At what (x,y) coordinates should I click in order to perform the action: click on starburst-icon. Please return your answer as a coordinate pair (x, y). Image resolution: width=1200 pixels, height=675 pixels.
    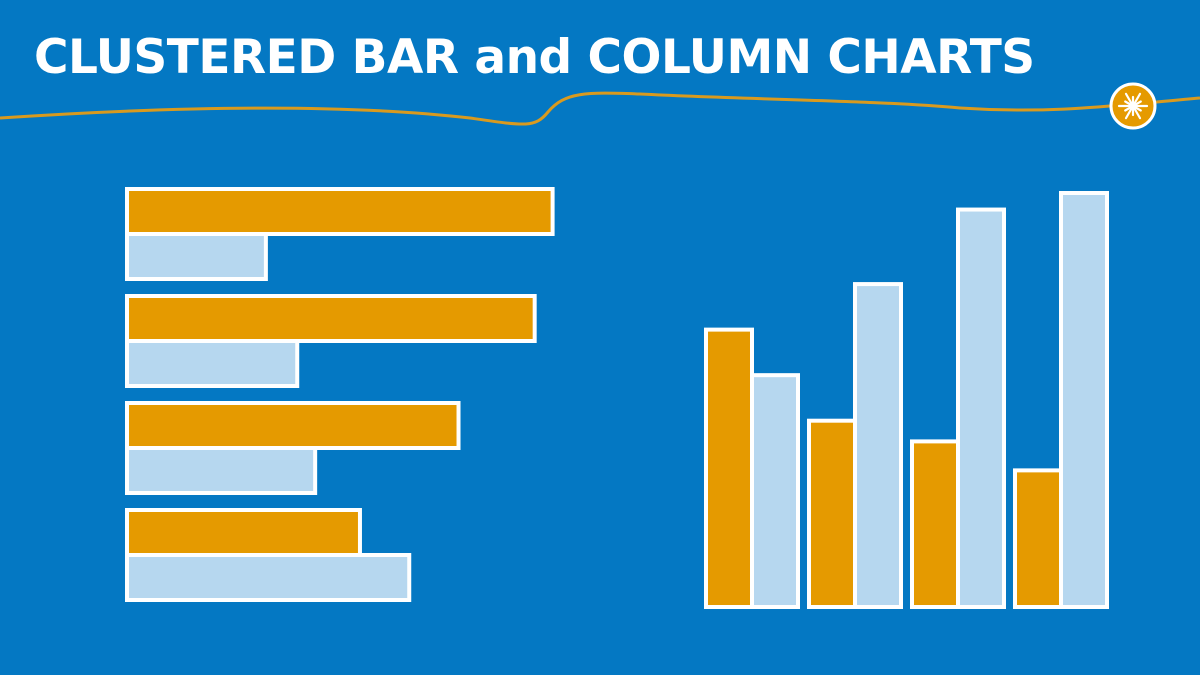
    Looking at the image, I should click on (1133, 106).